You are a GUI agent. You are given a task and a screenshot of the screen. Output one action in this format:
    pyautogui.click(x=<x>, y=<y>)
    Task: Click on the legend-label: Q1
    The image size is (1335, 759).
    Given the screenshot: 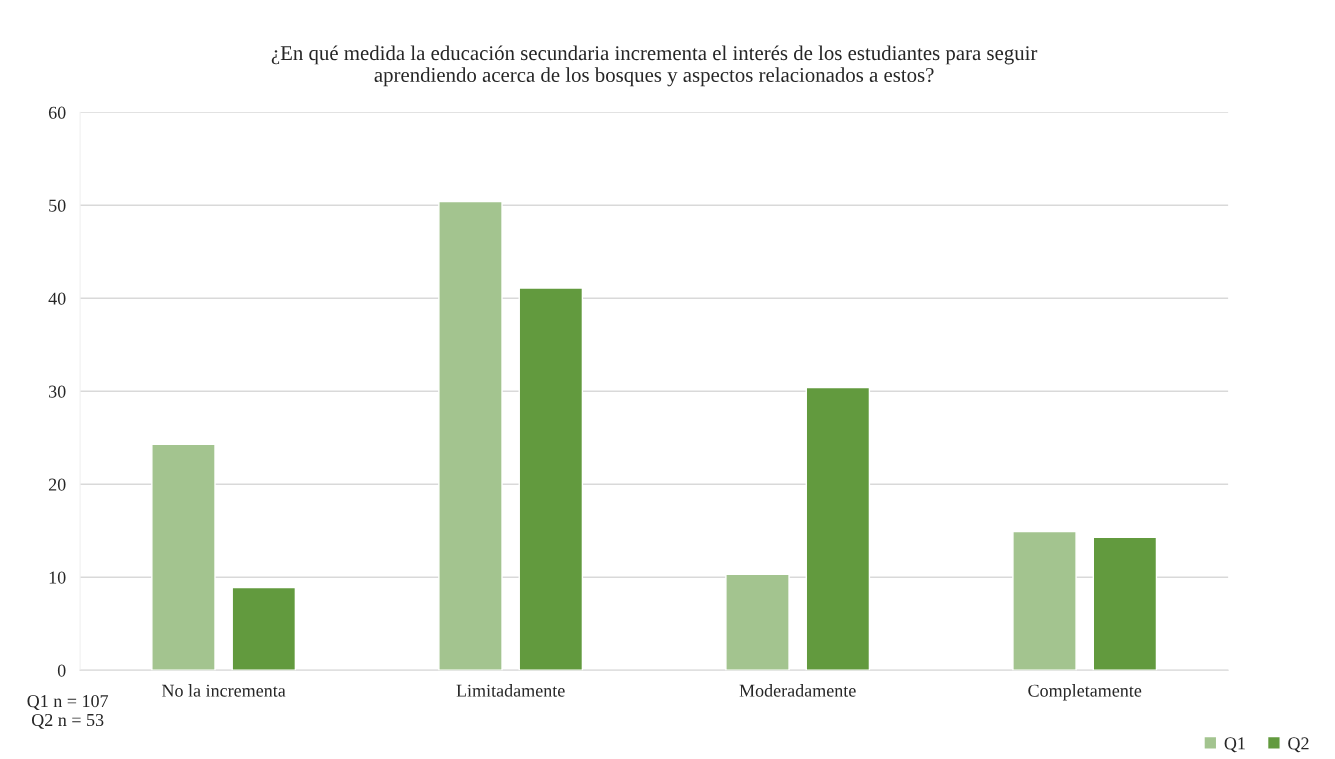 What is the action you would take?
    pyautogui.click(x=1234, y=745)
    